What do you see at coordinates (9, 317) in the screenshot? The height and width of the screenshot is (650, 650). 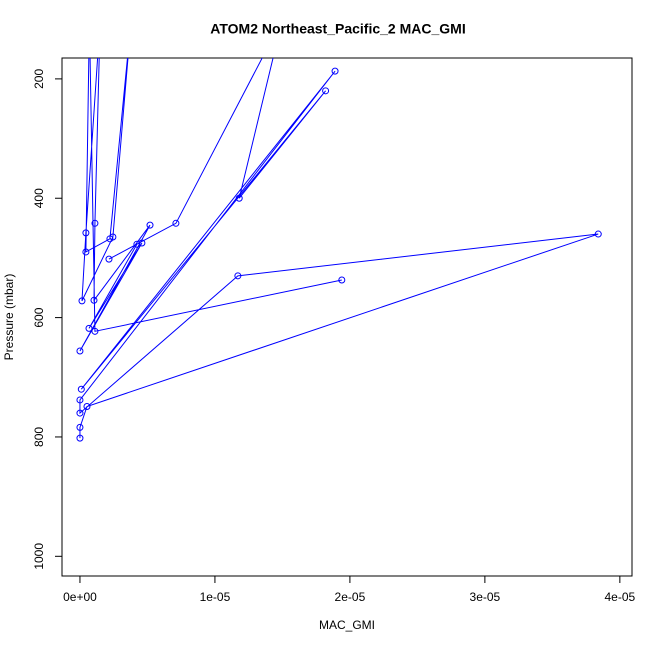 I see `y-axis-label: Pressure (mbar)` at bounding box center [9, 317].